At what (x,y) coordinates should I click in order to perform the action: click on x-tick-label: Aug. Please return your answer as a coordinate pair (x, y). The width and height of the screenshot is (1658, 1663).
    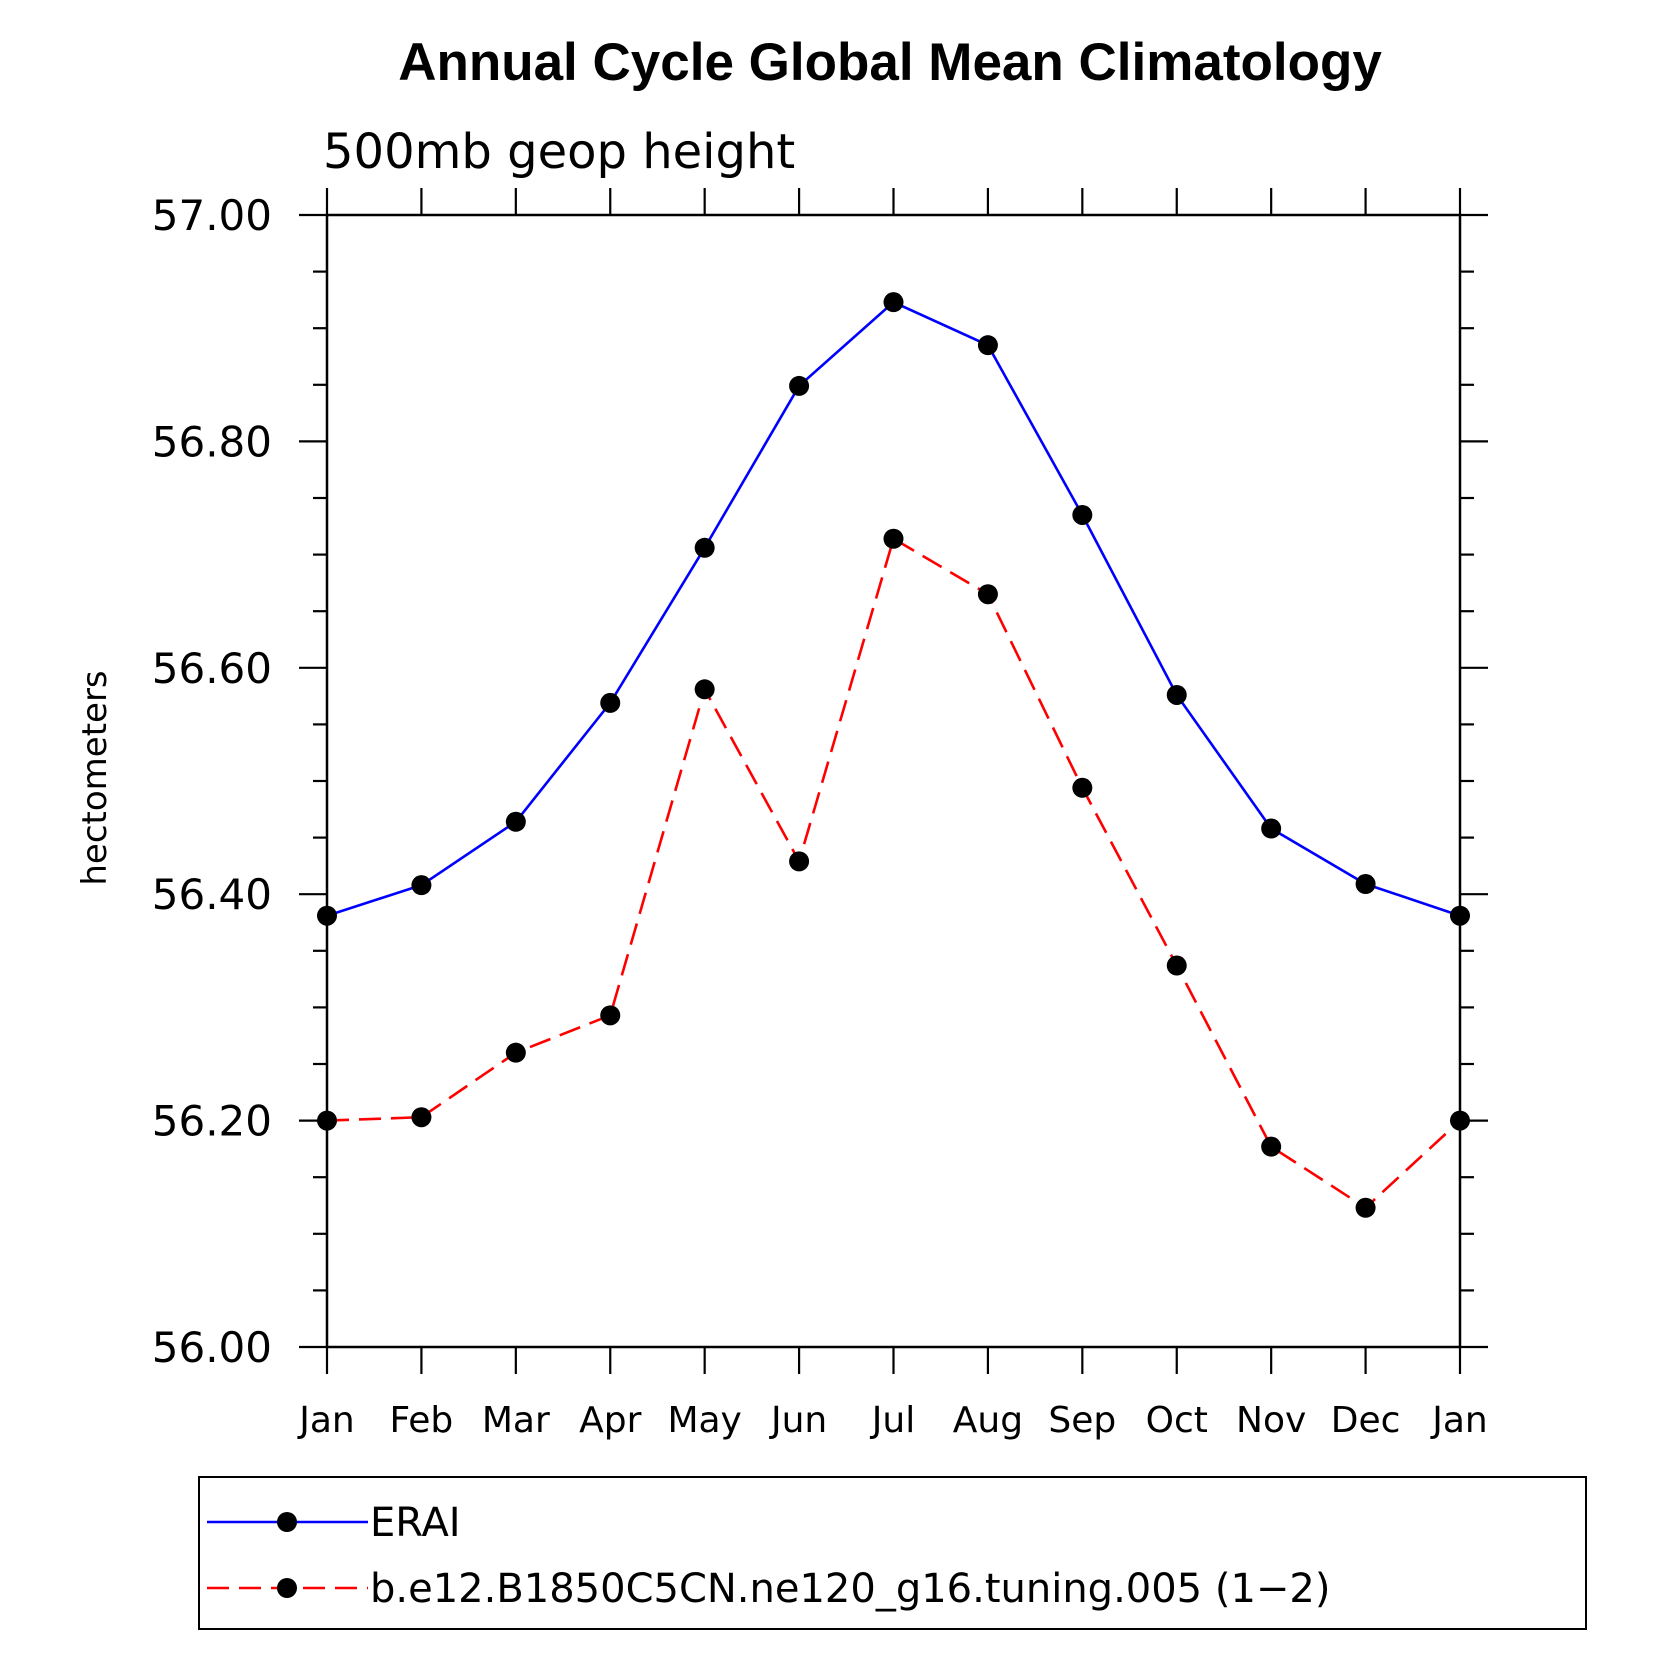
    Looking at the image, I should click on (988, 1420).